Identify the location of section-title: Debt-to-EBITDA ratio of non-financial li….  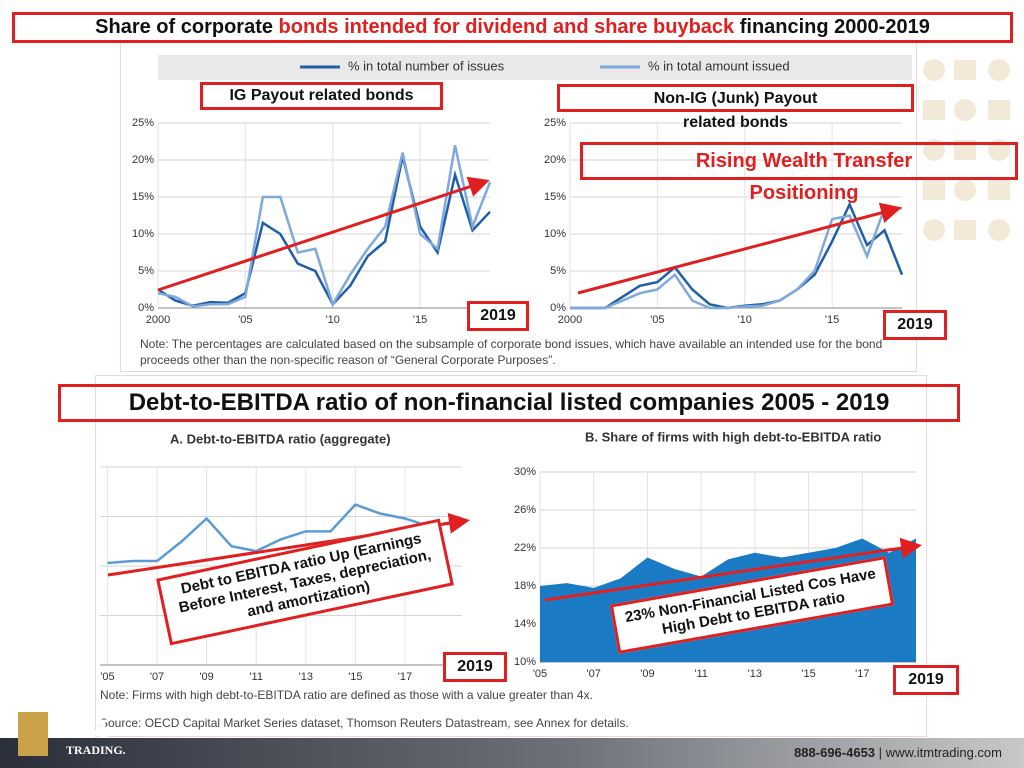
(509, 403).